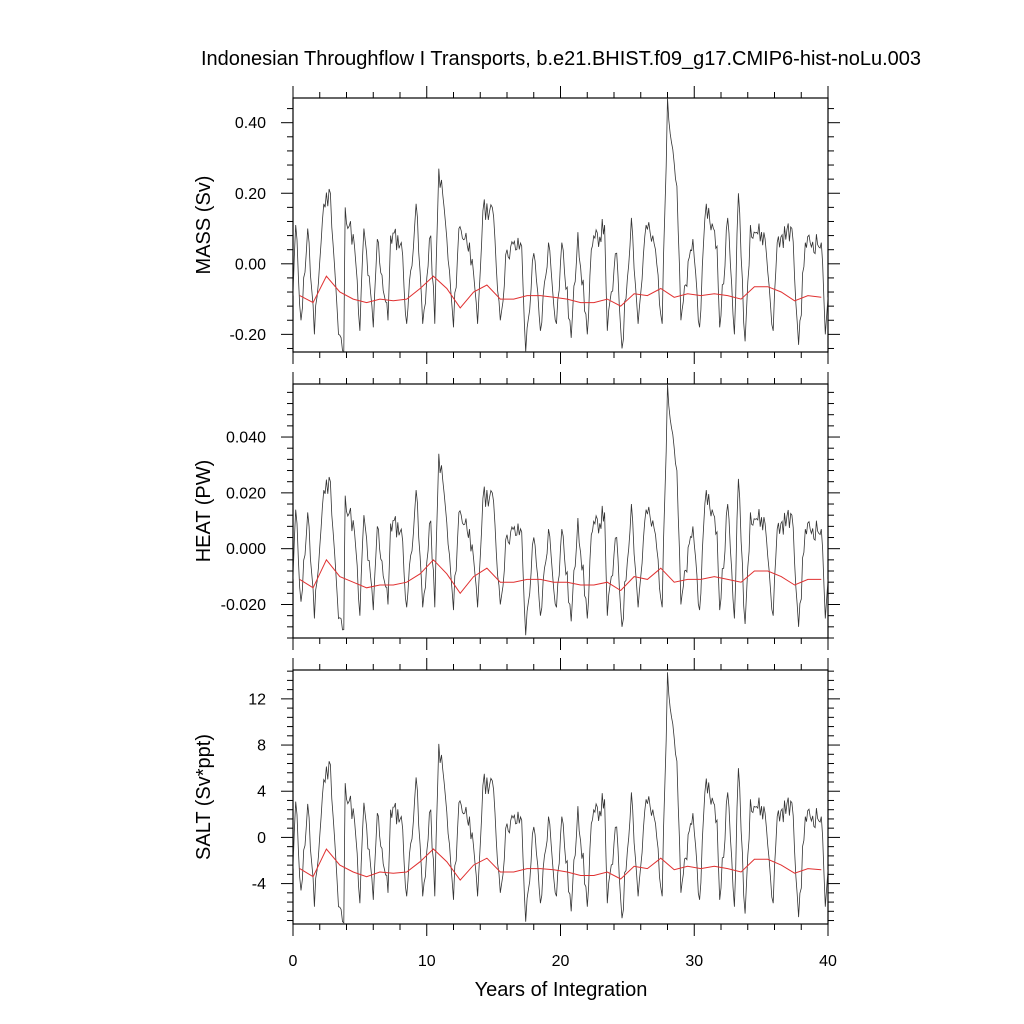 The height and width of the screenshot is (1024, 1024). I want to click on y-tick-label: 12, so click(257, 699).